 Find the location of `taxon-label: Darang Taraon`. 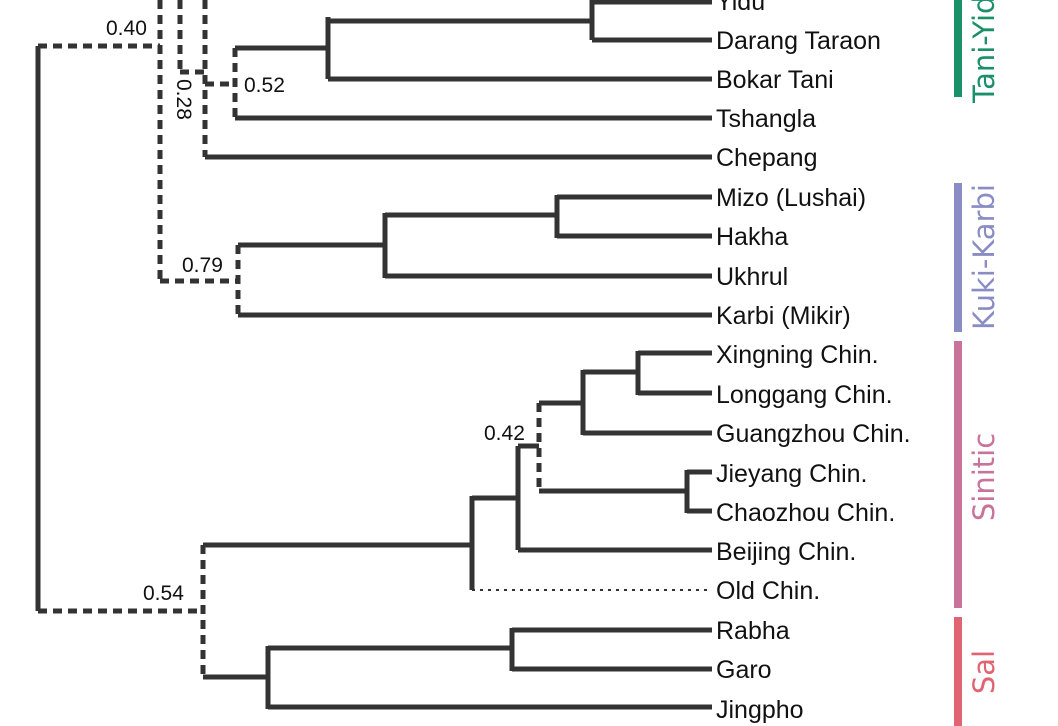

taxon-label: Darang Taraon is located at coordinates (798, 41).